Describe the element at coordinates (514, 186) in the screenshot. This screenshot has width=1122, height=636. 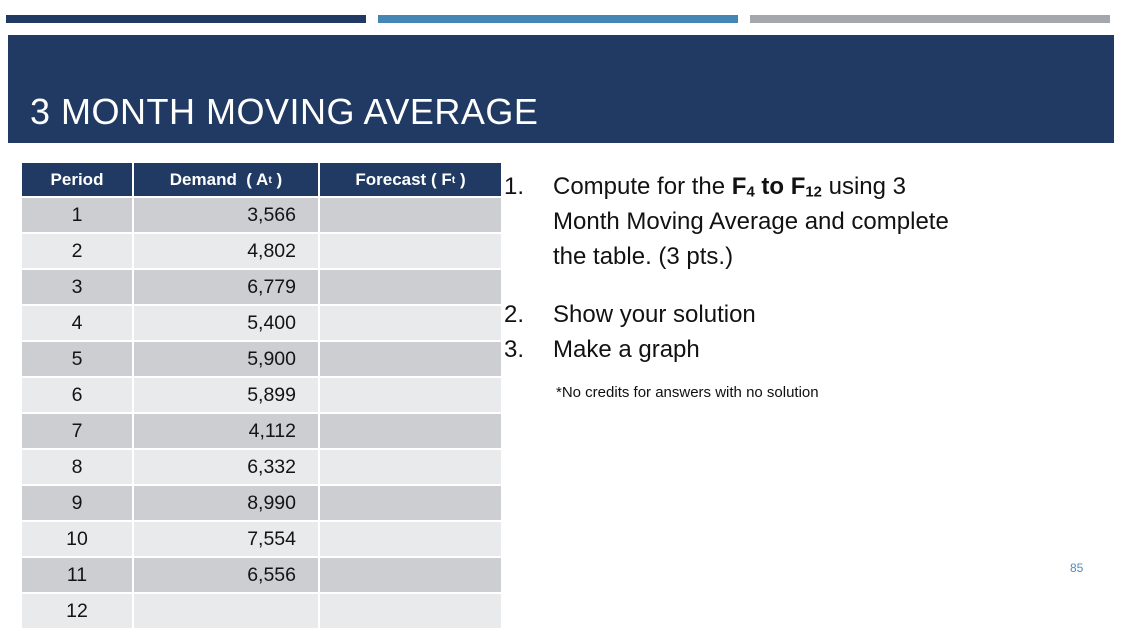
I see `instruction-1-number: 1.` at that location.